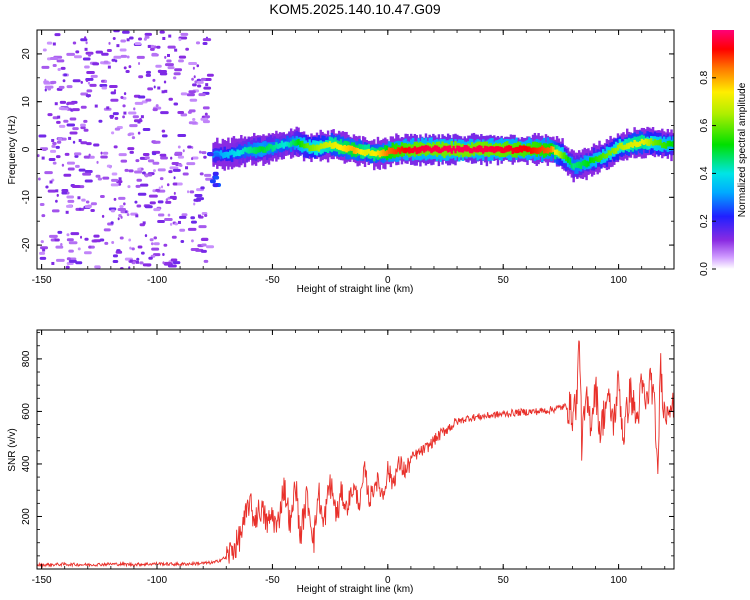  I want to click on spectrogram-xtick-label: -100, so click(157, 280).